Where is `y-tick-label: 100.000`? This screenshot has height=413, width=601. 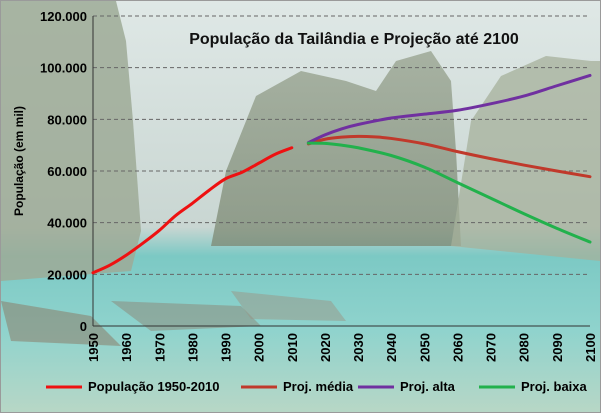
y-tick-label: 100.000 is located at coordinates (63, 68).